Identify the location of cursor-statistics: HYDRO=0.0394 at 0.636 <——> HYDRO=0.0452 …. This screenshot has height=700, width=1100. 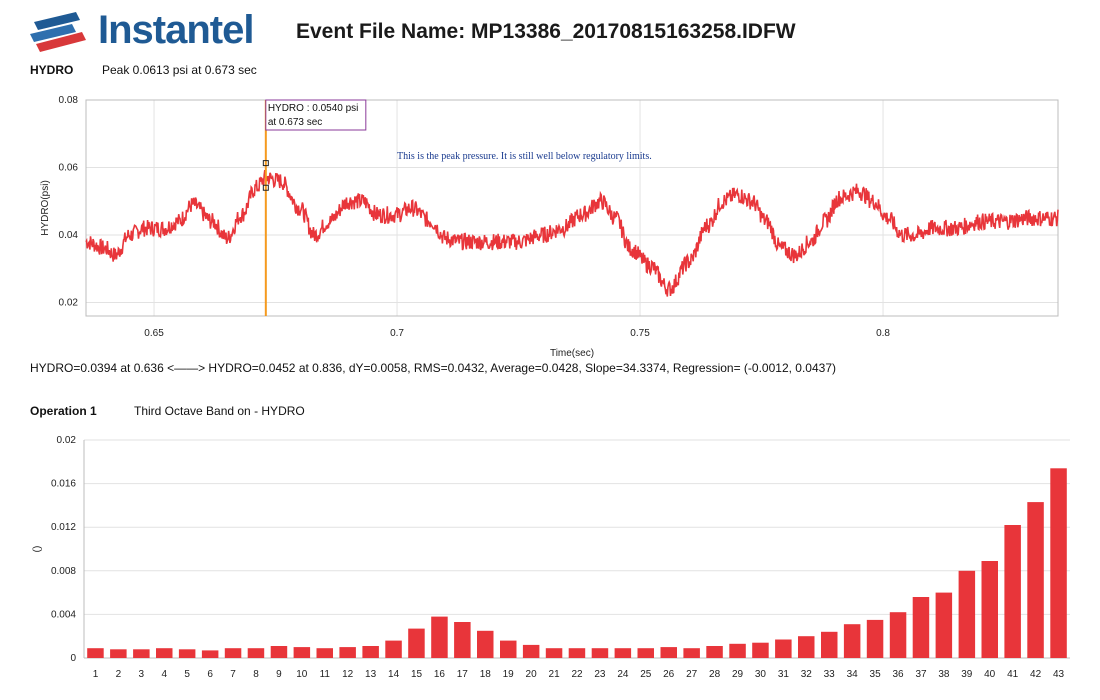
(433, 368).